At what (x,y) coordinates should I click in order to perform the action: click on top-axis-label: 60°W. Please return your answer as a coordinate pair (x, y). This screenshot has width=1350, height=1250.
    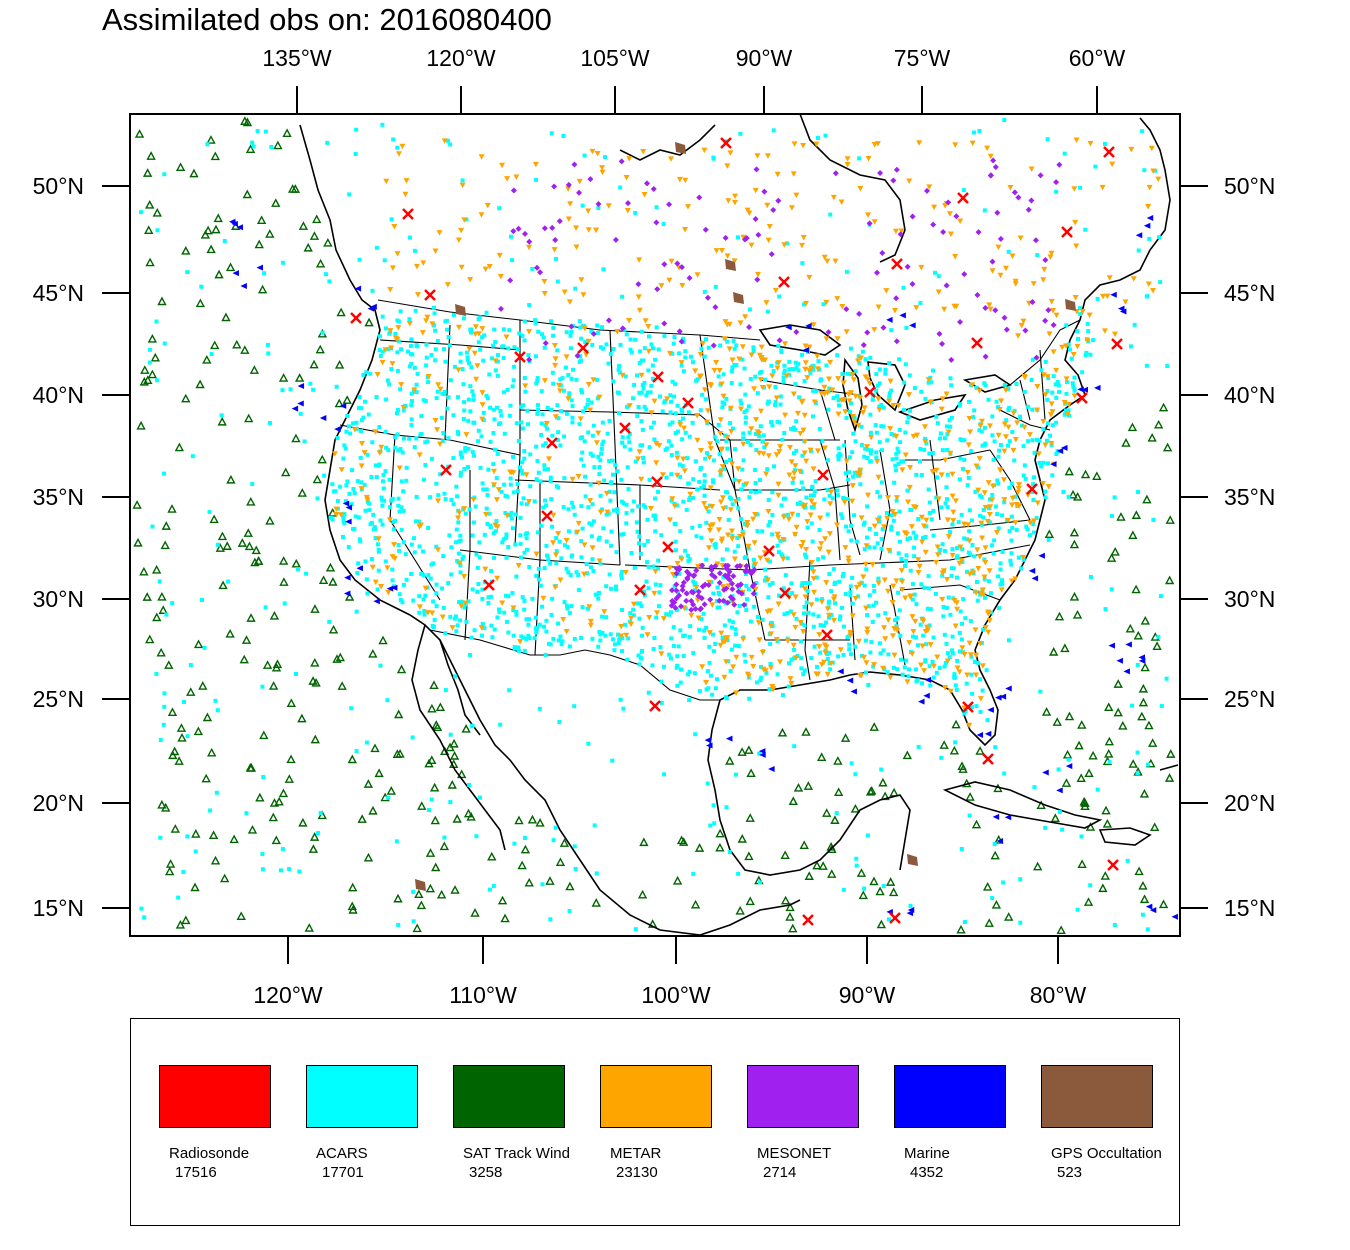
    Looking at the image, I should click on (1097, 58).